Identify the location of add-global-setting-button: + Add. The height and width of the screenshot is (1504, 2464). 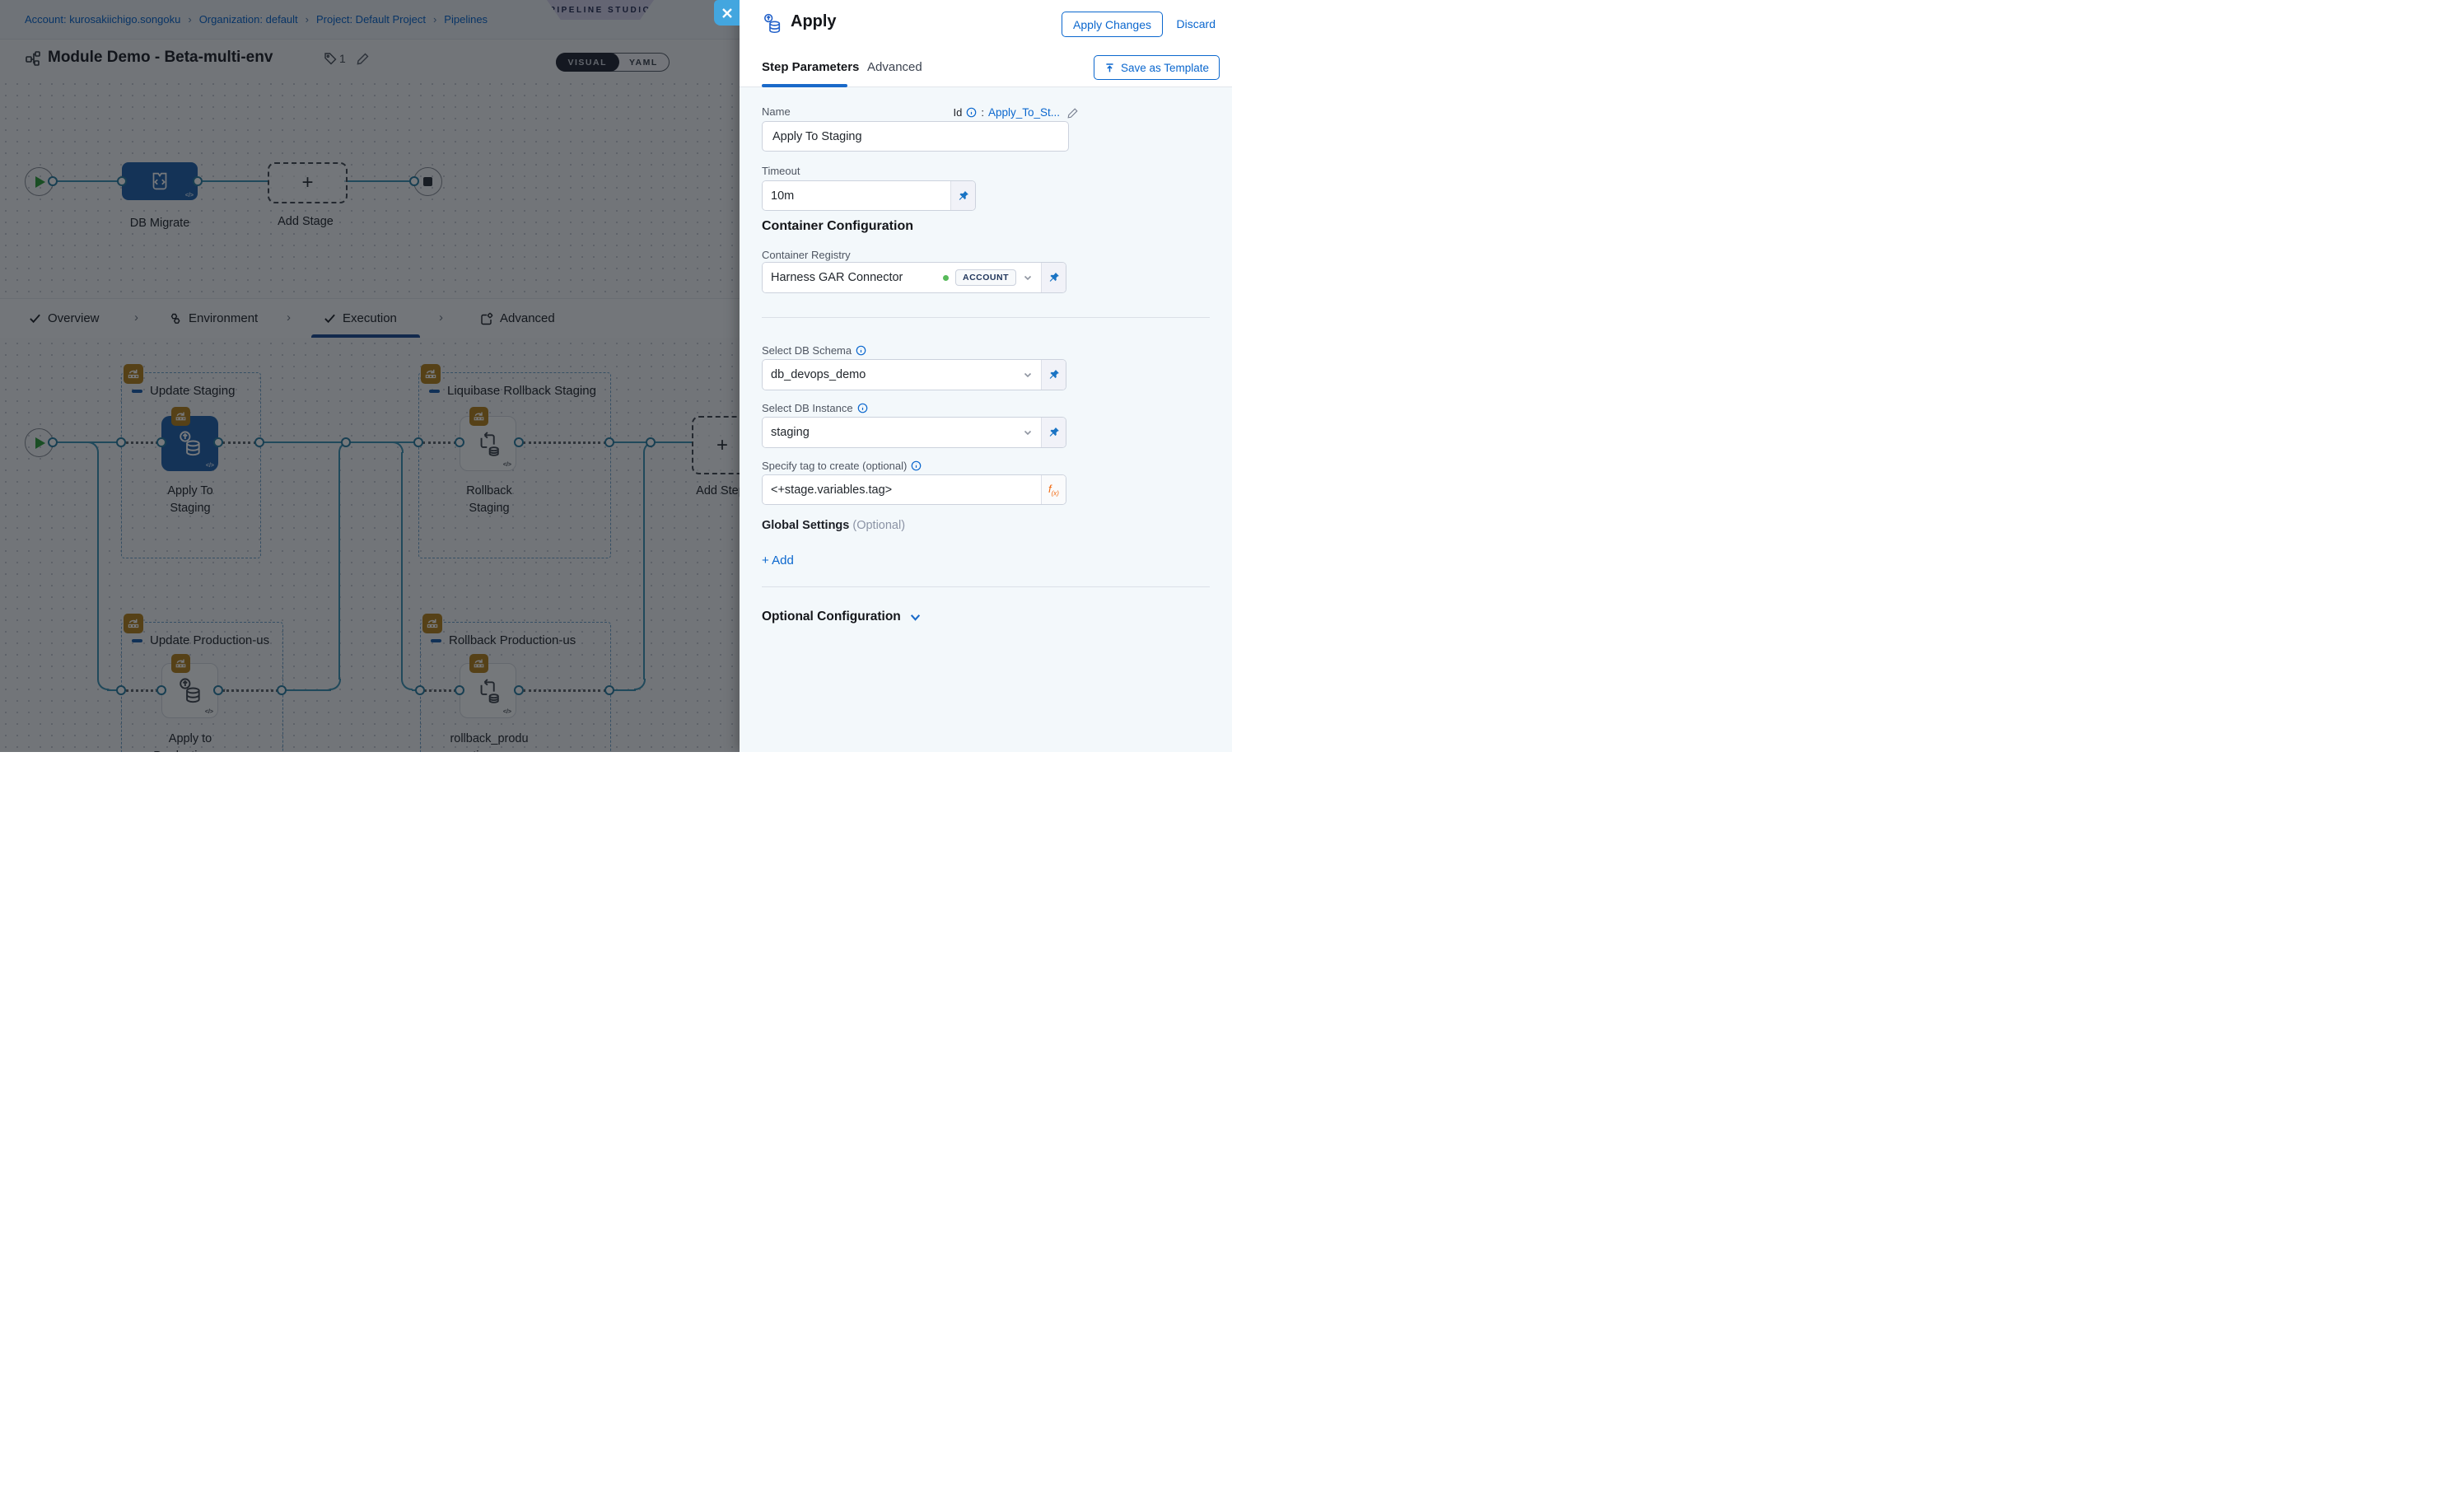
(778, 561).